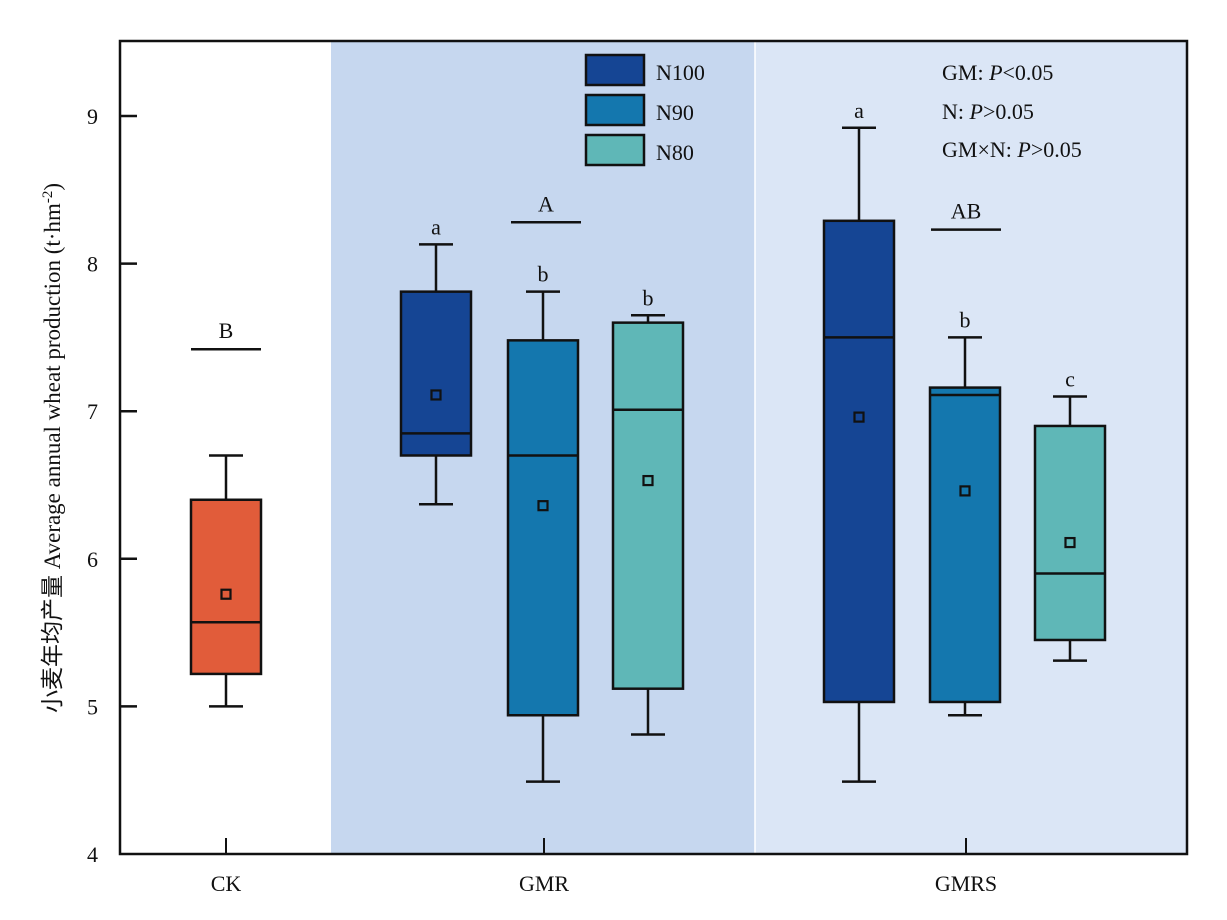 The image size is (1227, 920). I want to click on stats-prefix: N:, so click(956, 111).